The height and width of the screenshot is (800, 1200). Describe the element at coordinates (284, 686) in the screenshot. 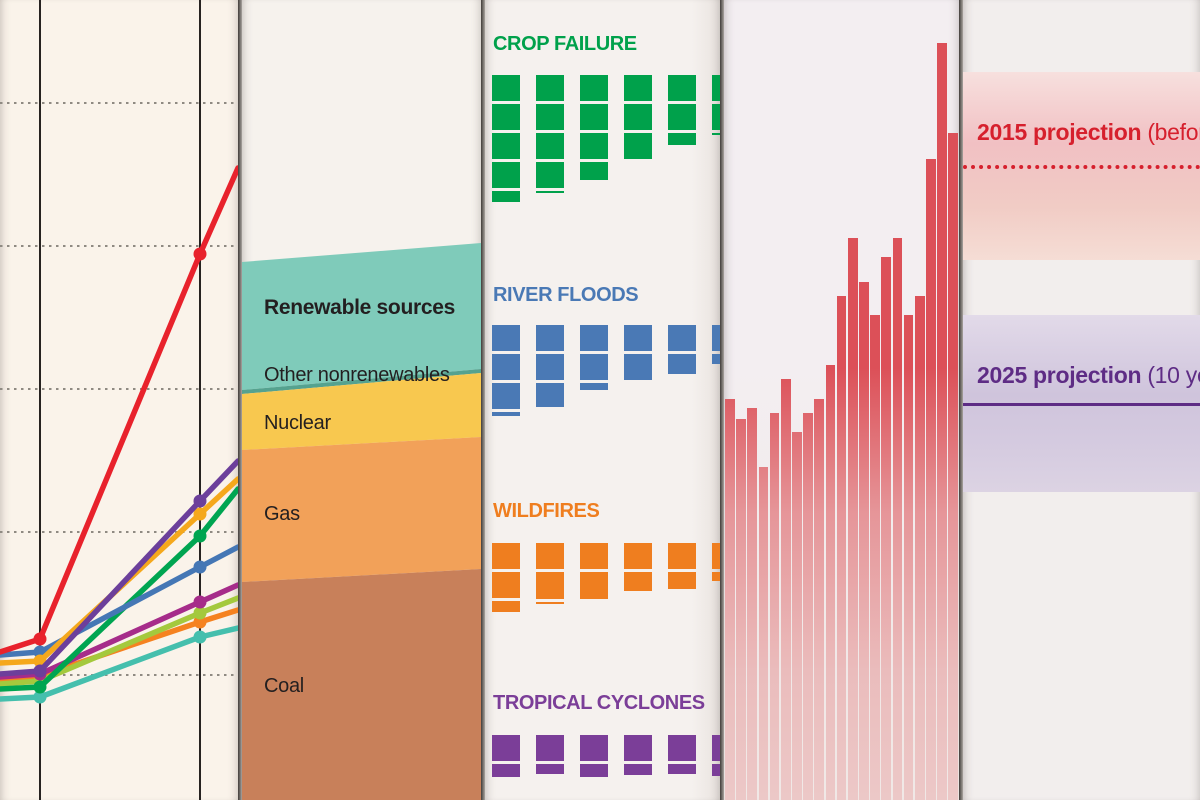

I see `area-label-coal: Coal` at that location.